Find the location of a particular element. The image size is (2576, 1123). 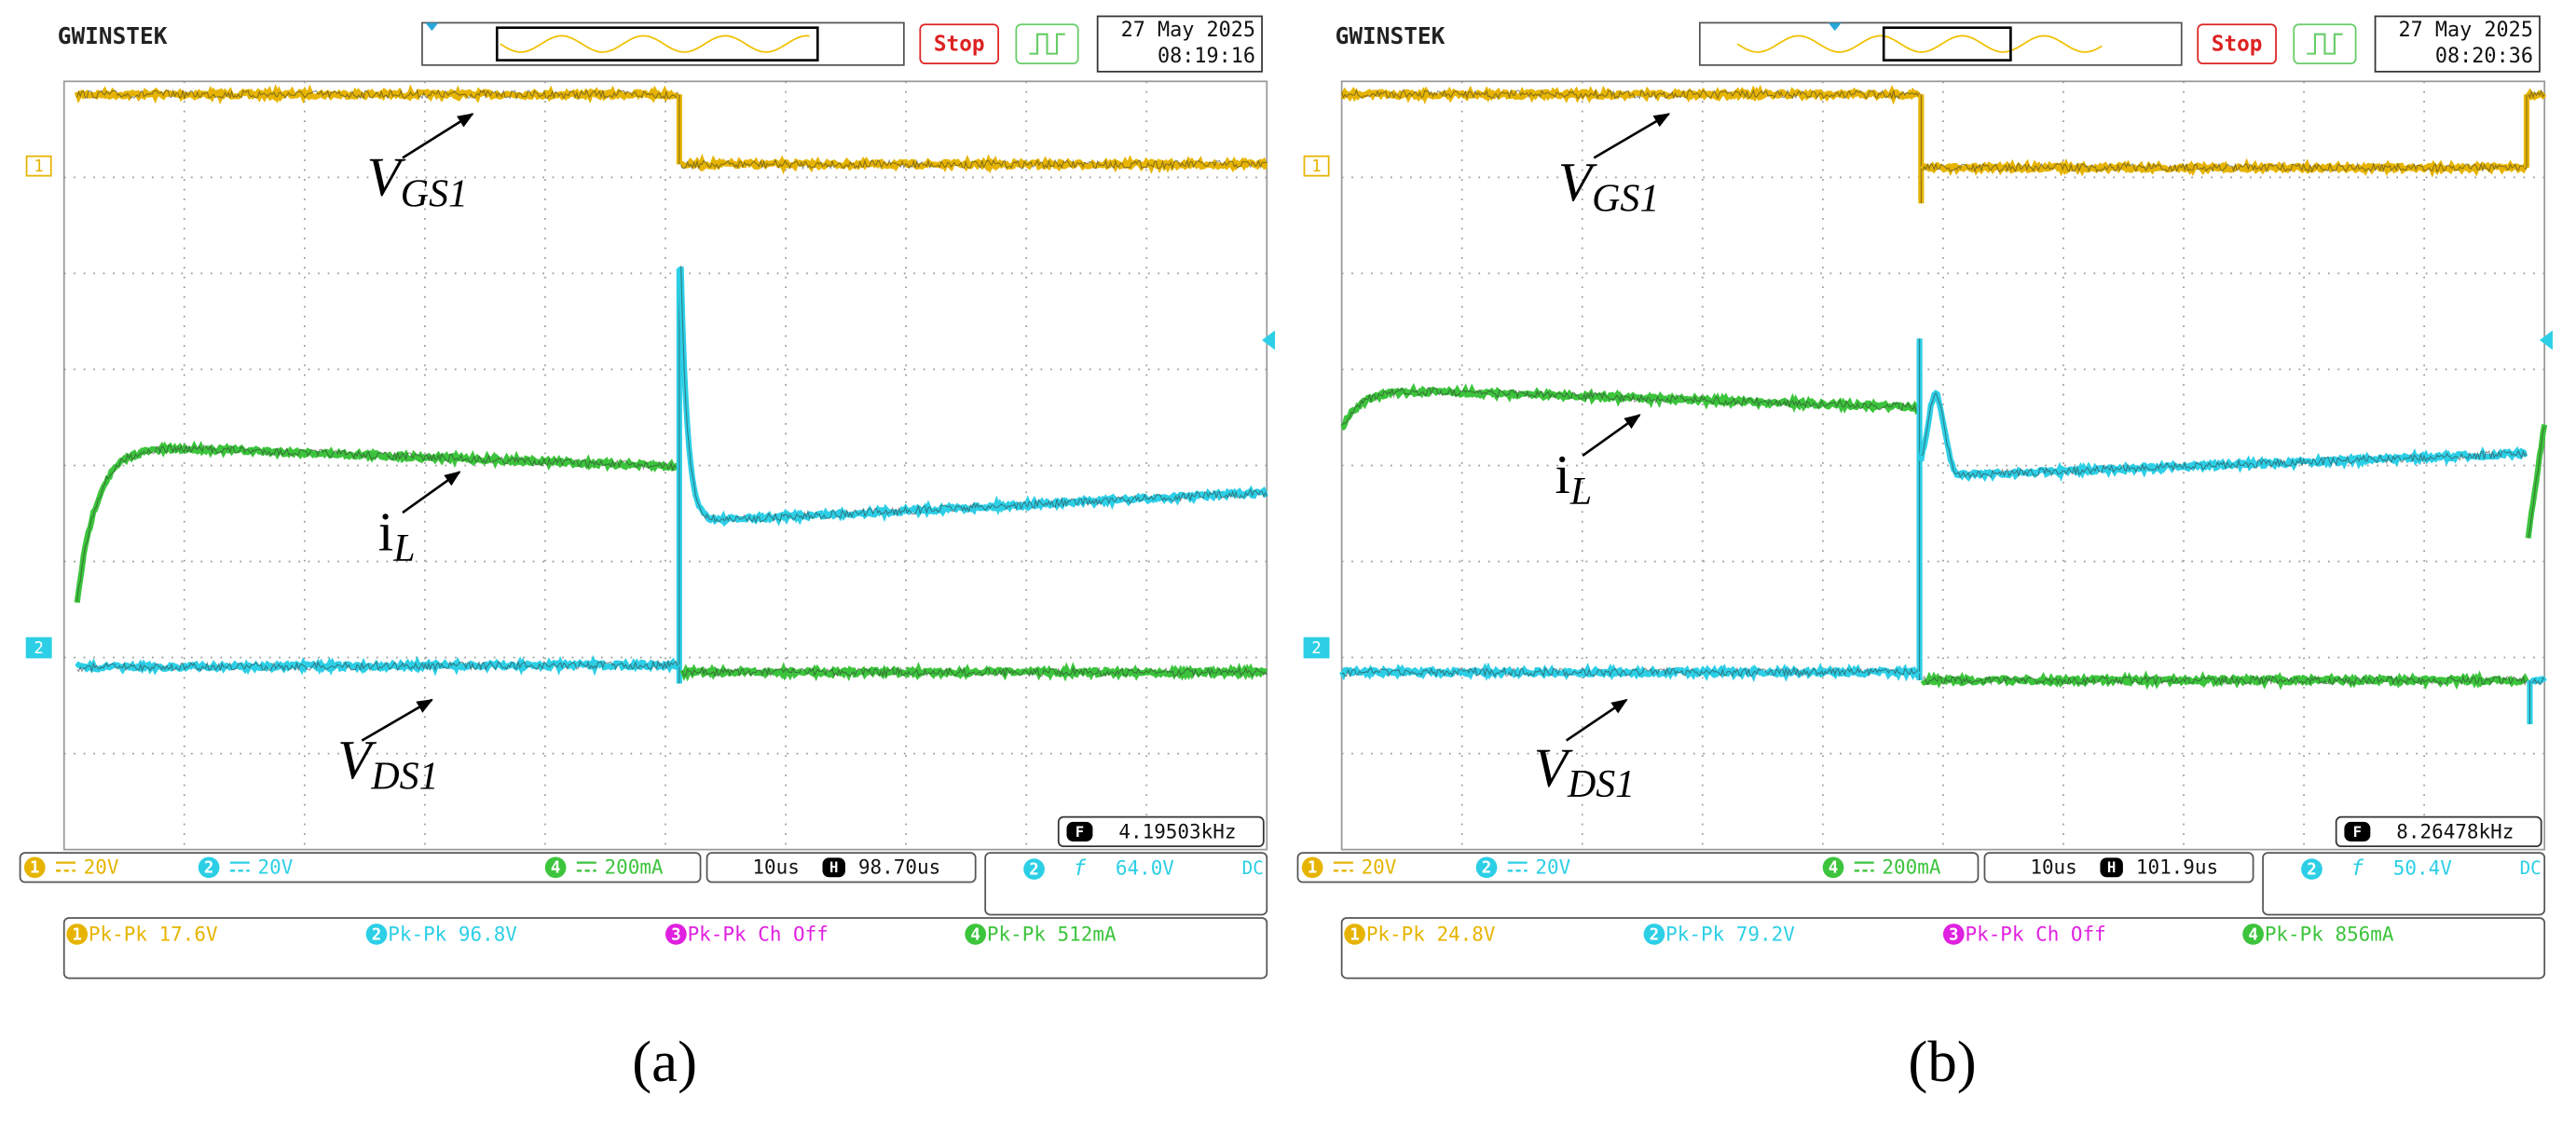

preview-wave is located at coordinates (655, 43).